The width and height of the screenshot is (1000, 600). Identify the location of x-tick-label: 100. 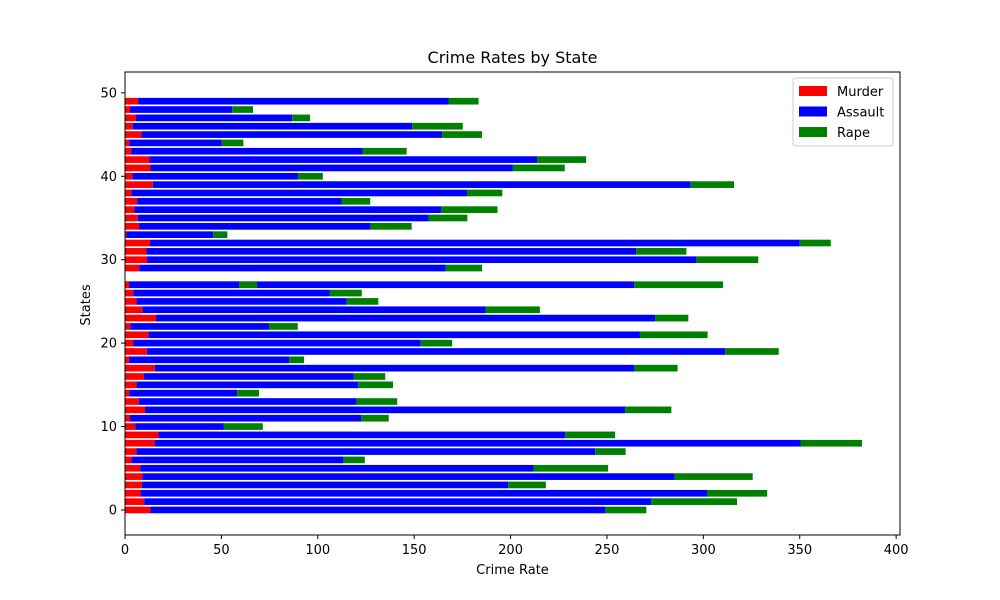
(317, 550).